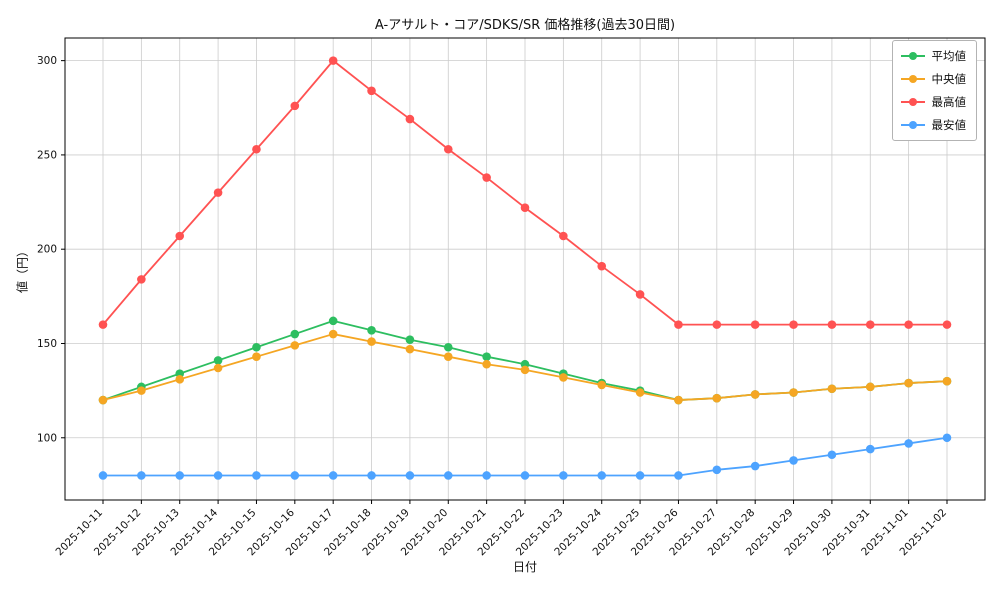 This screenshot has width=1000, height=600. I want to click on legend-item-median: 中央値, so click(933, 79).